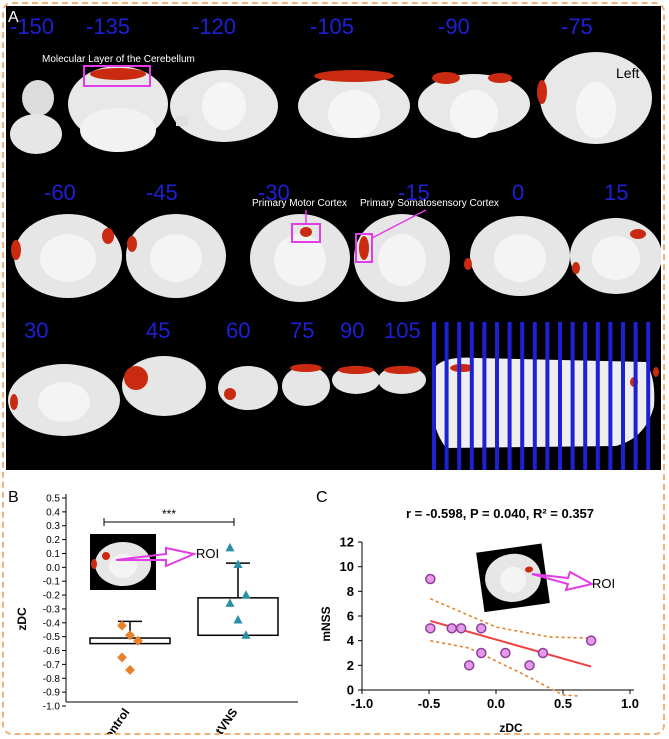 This screenshot has height=739, width=669. I want to click on panel-a-letter: A, so click(13, 17).